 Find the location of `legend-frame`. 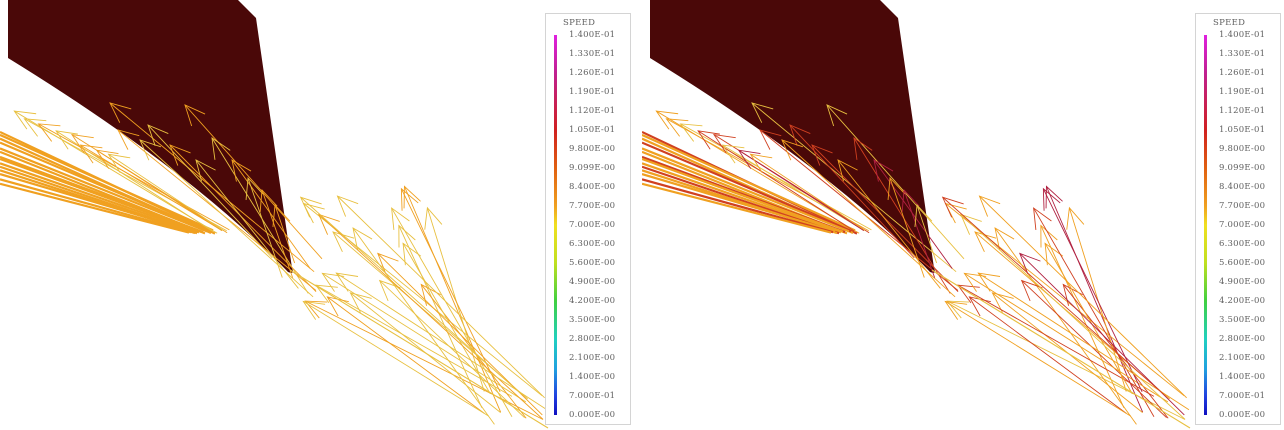

legend-frame is located at coordinates (588, 219).